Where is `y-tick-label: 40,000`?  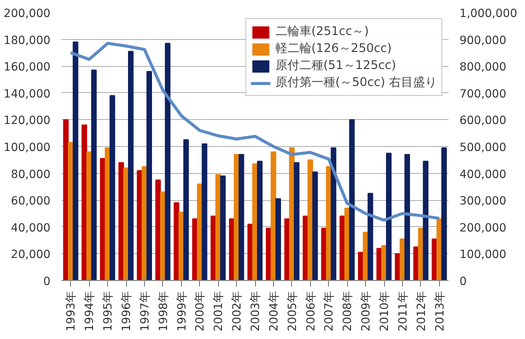 y-tick-label: 40,000 is located at coordinates (30, 227).